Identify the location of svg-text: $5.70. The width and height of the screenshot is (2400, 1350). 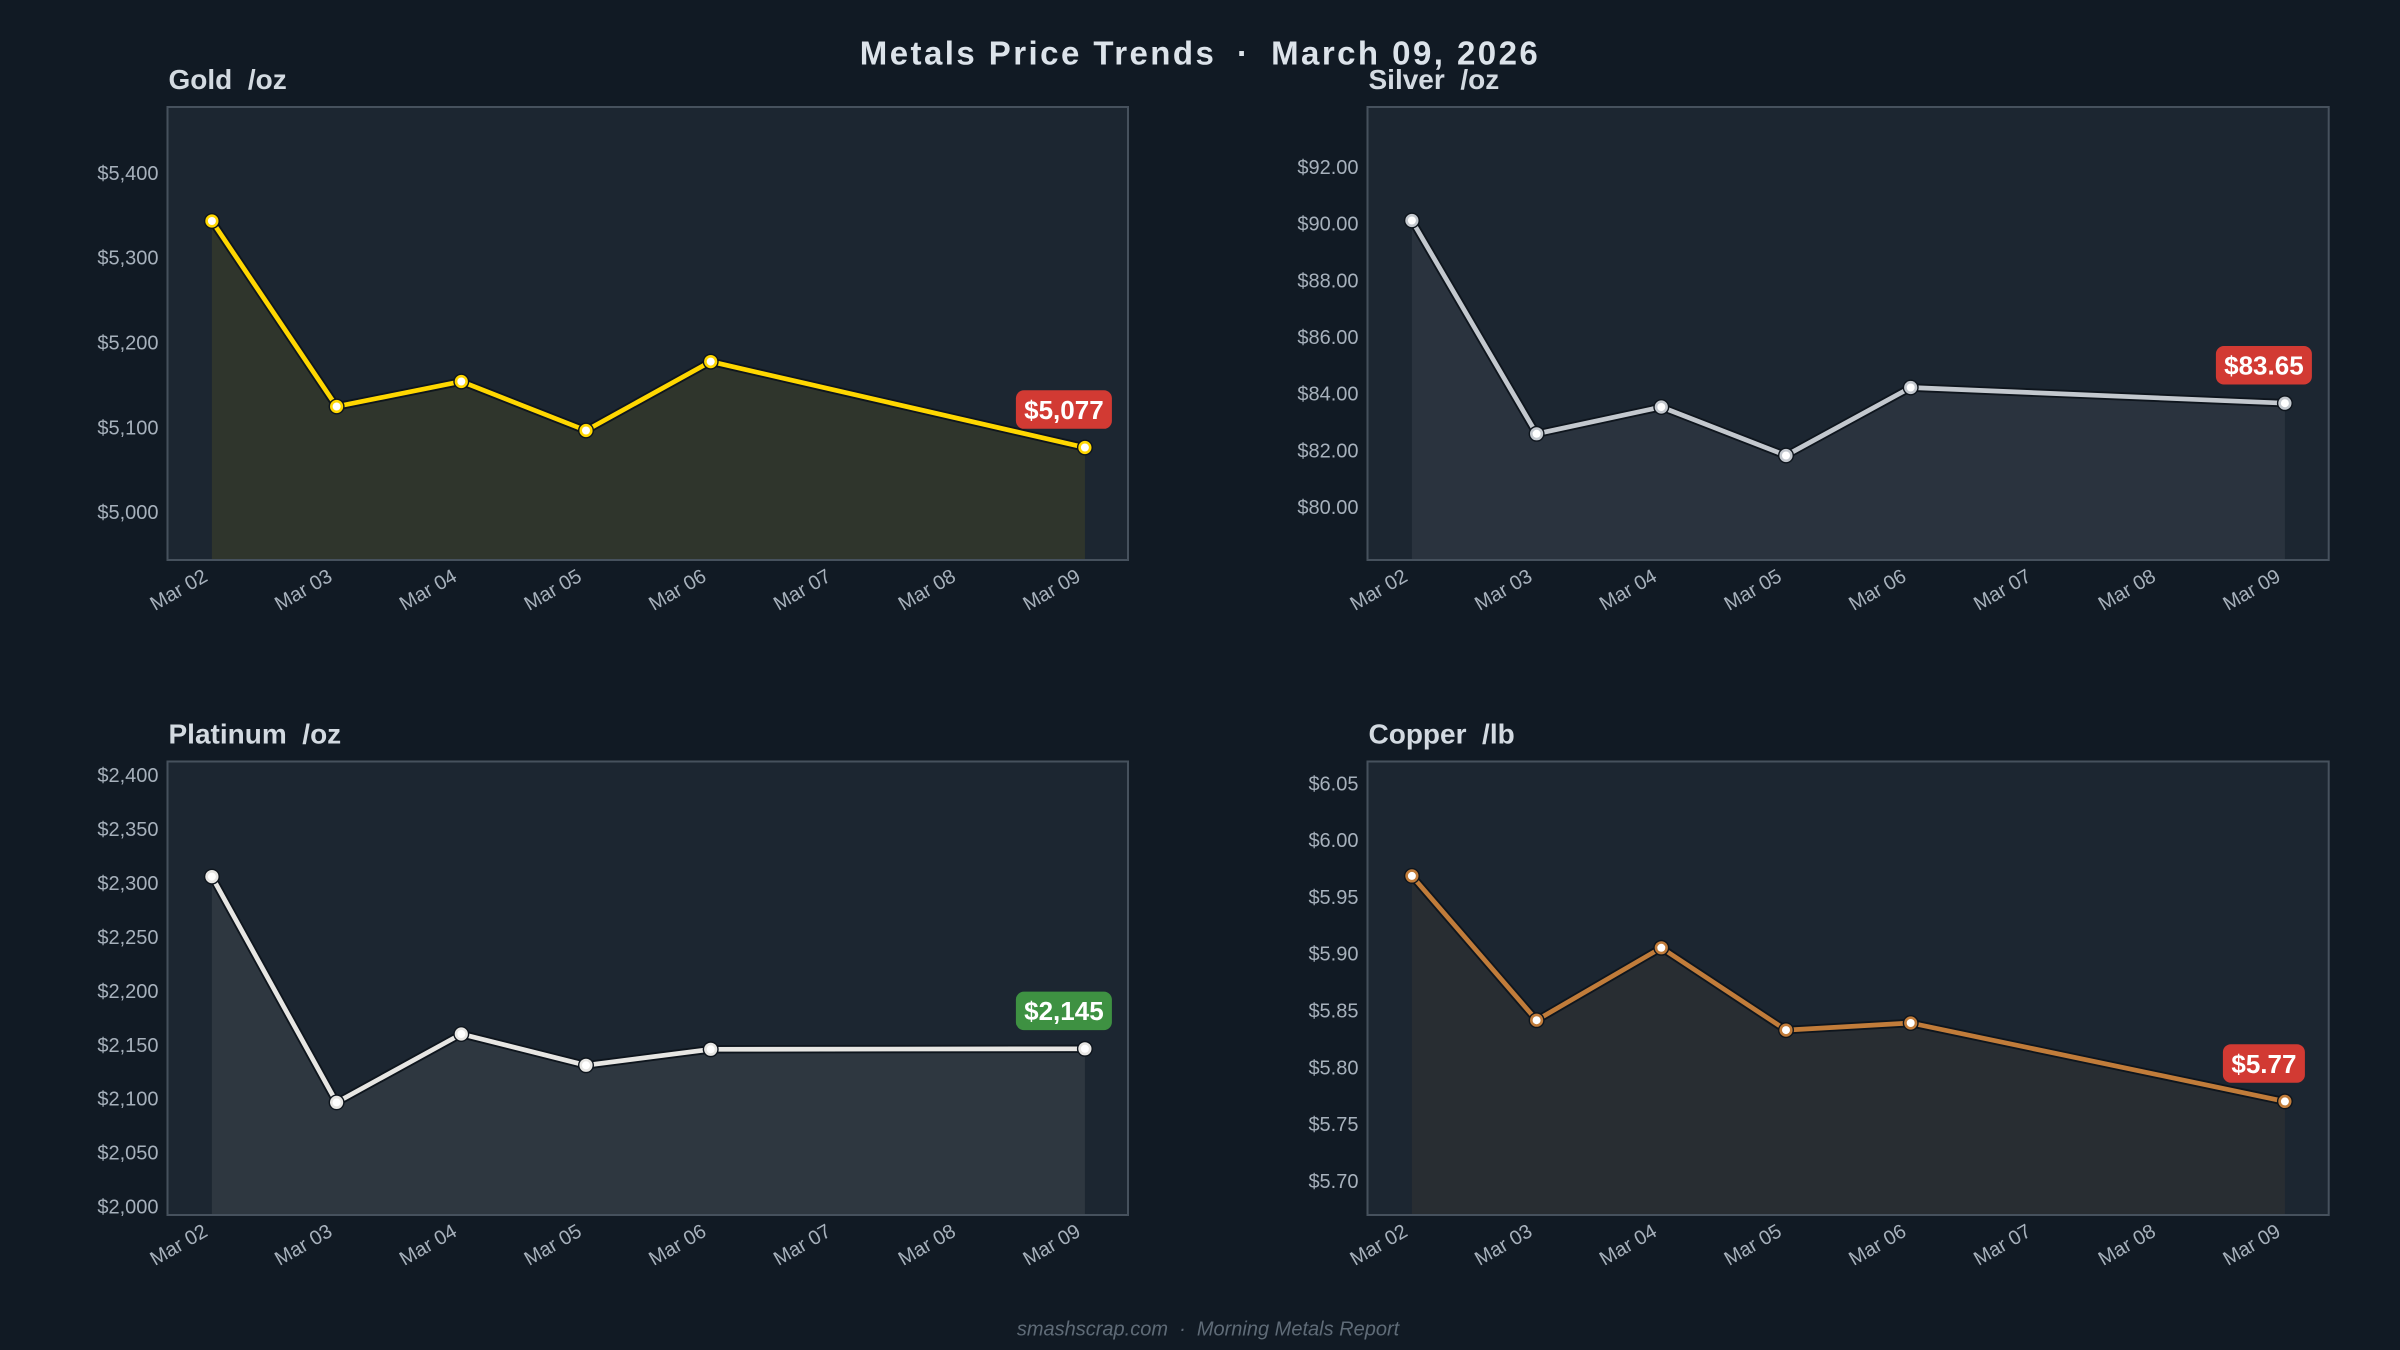
(1333, 1182).